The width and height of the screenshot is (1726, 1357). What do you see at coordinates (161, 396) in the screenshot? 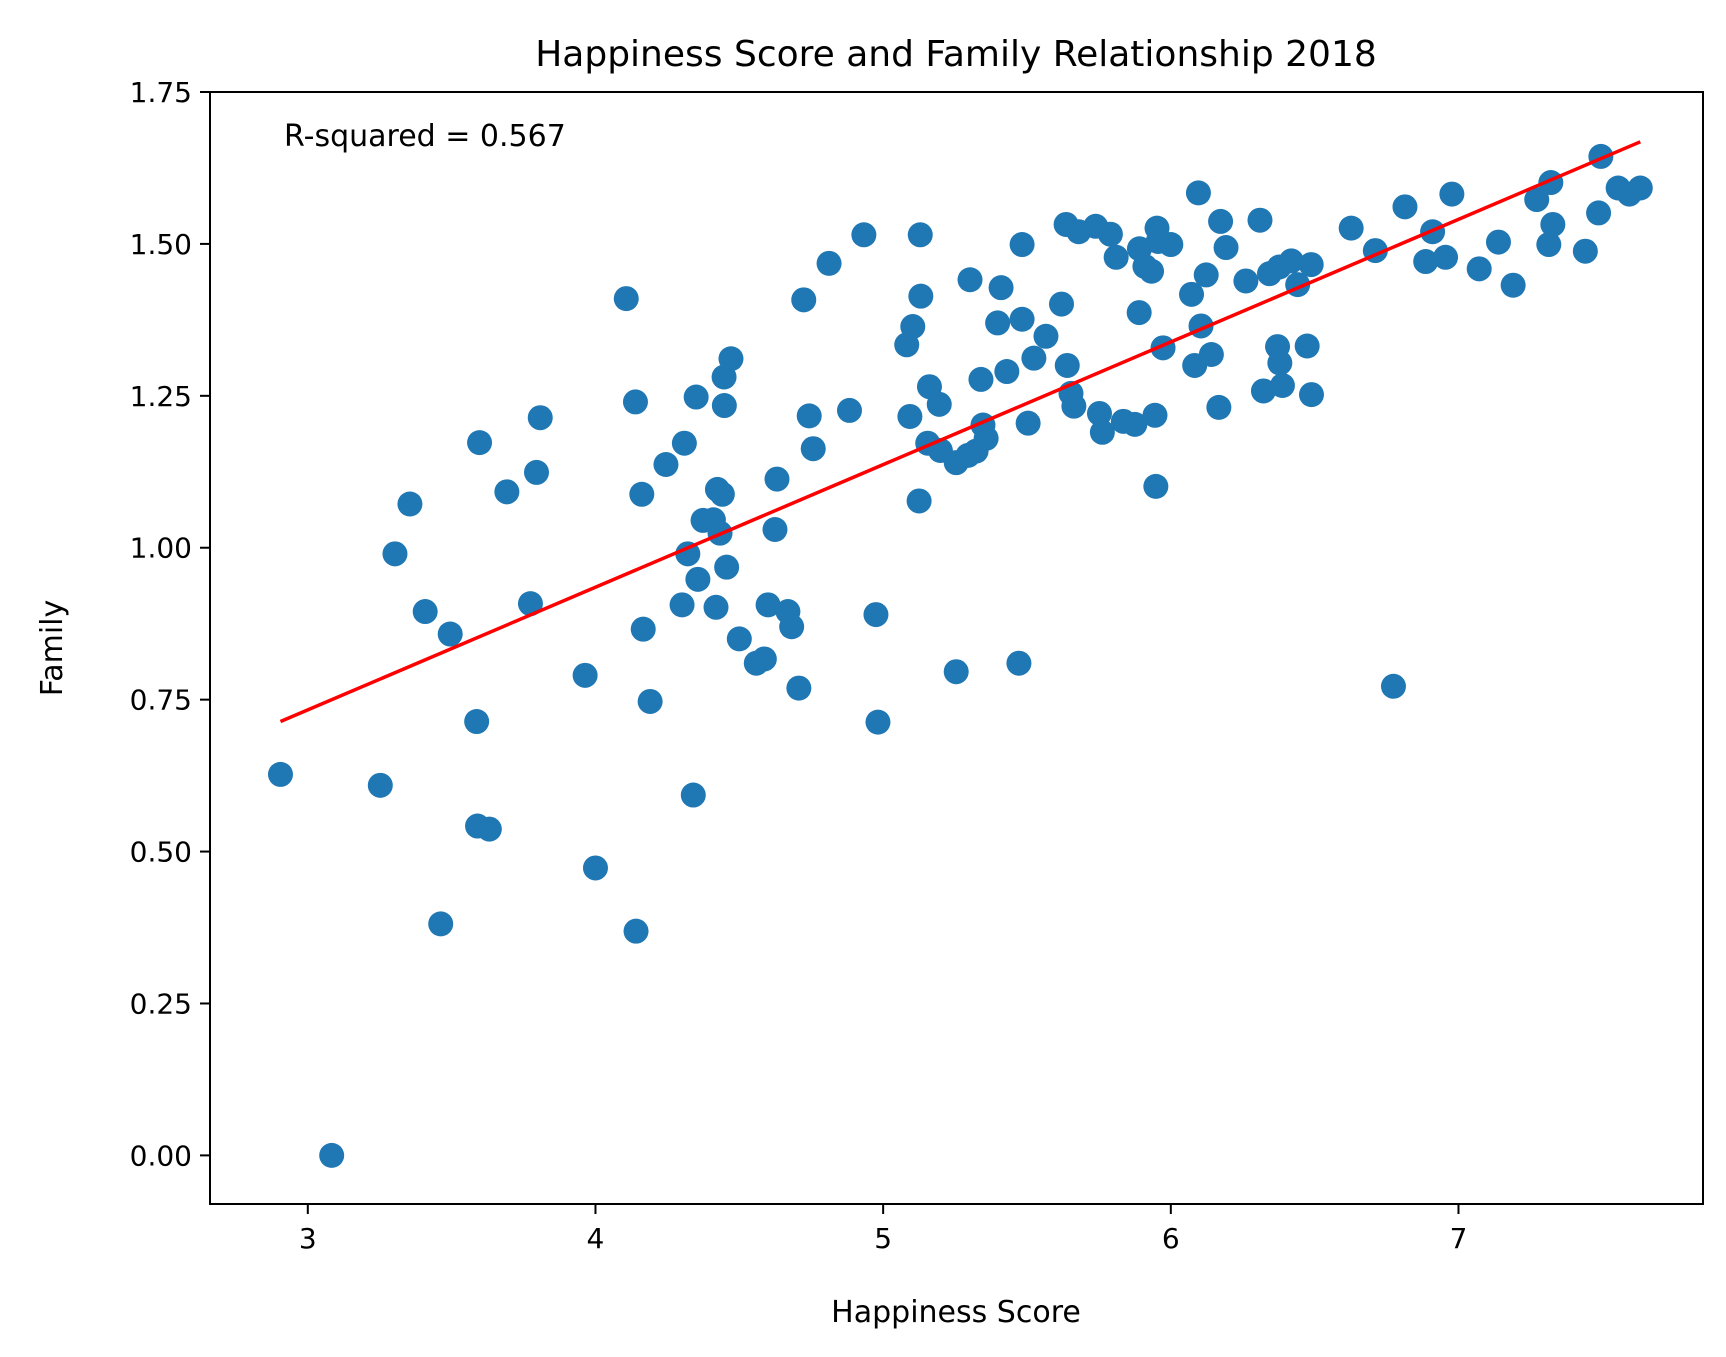
I see `y-tick-label: 1.25` at bounding box center [161, 396].